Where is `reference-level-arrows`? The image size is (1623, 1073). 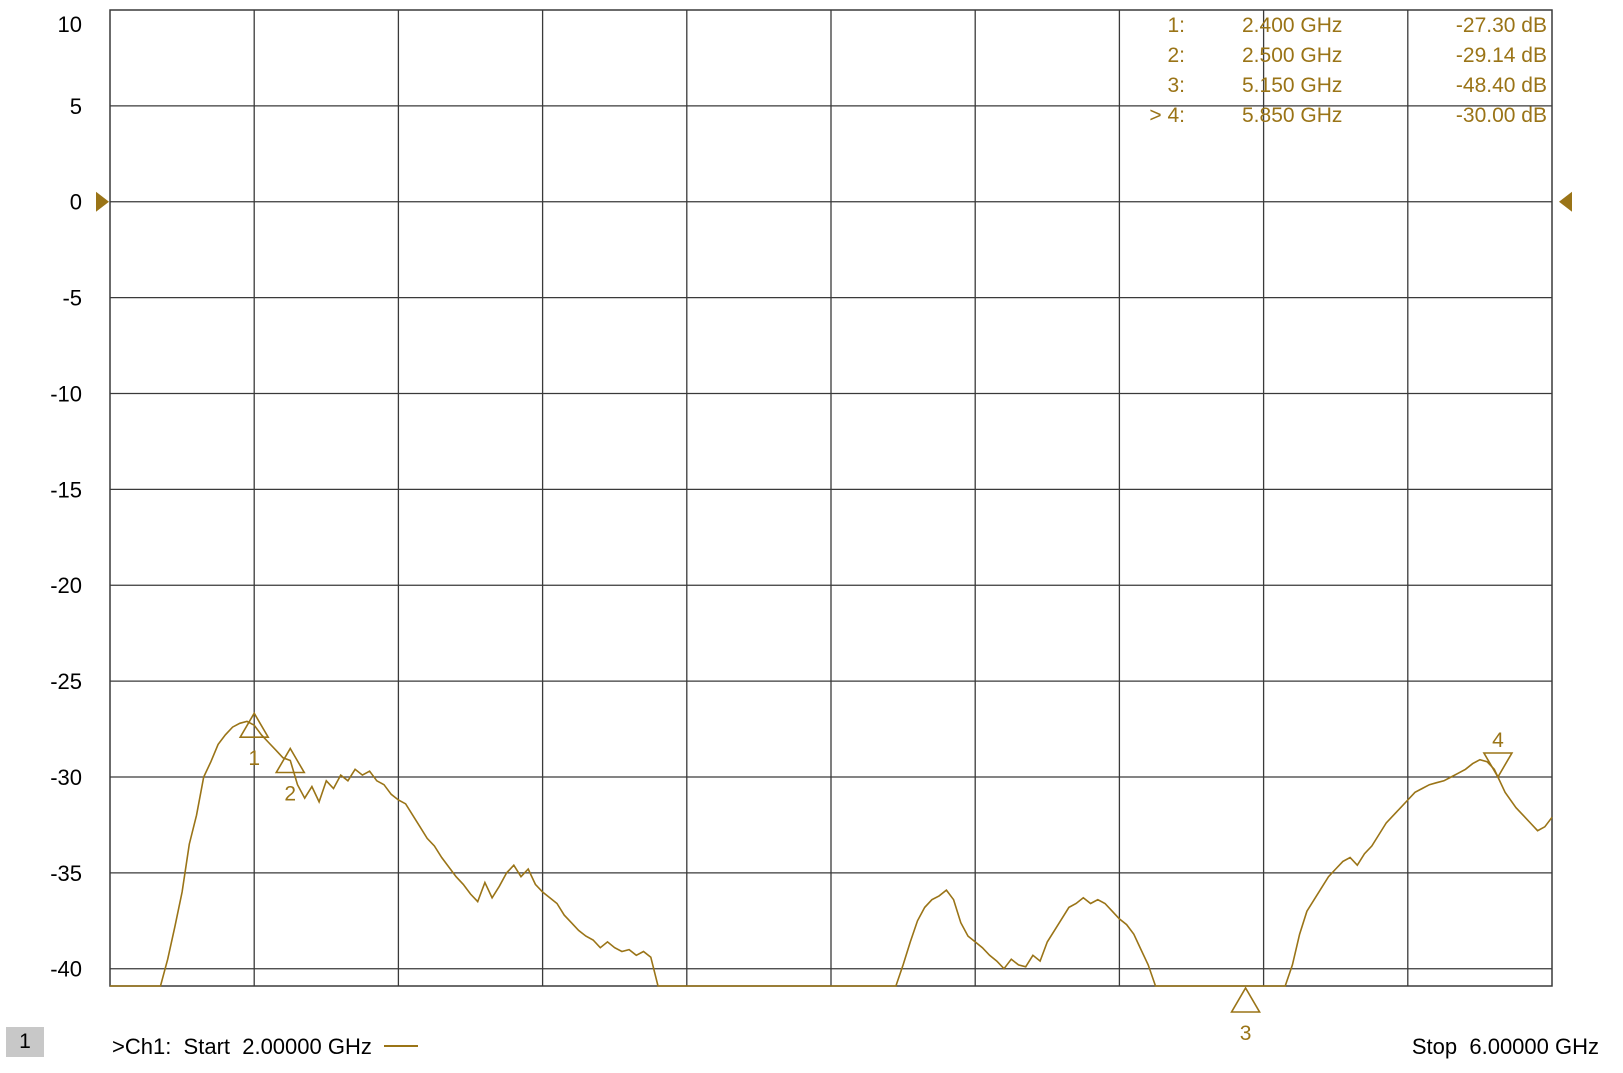 reference-level-arrows is located at coordinates (834, 201).